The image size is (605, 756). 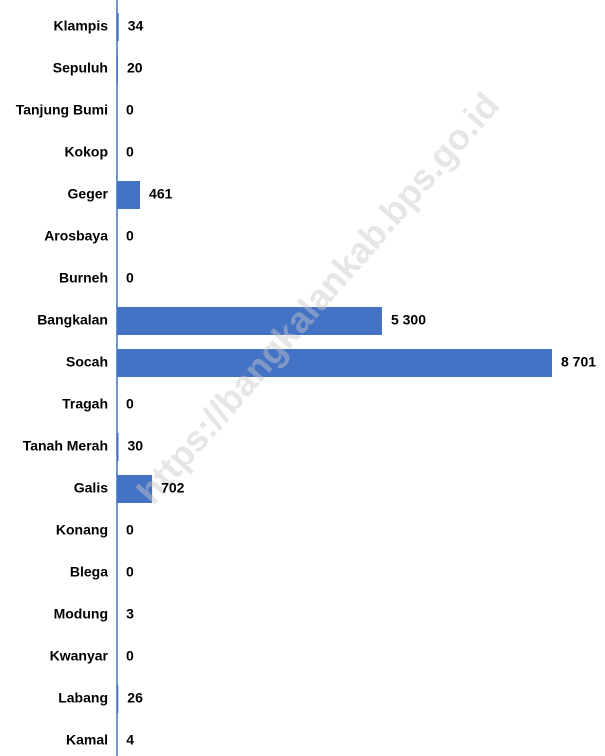 What do you see at coordinates (130, 740) in the screenshot?
I see `value-label: 4` at bounding box center [130, 740].